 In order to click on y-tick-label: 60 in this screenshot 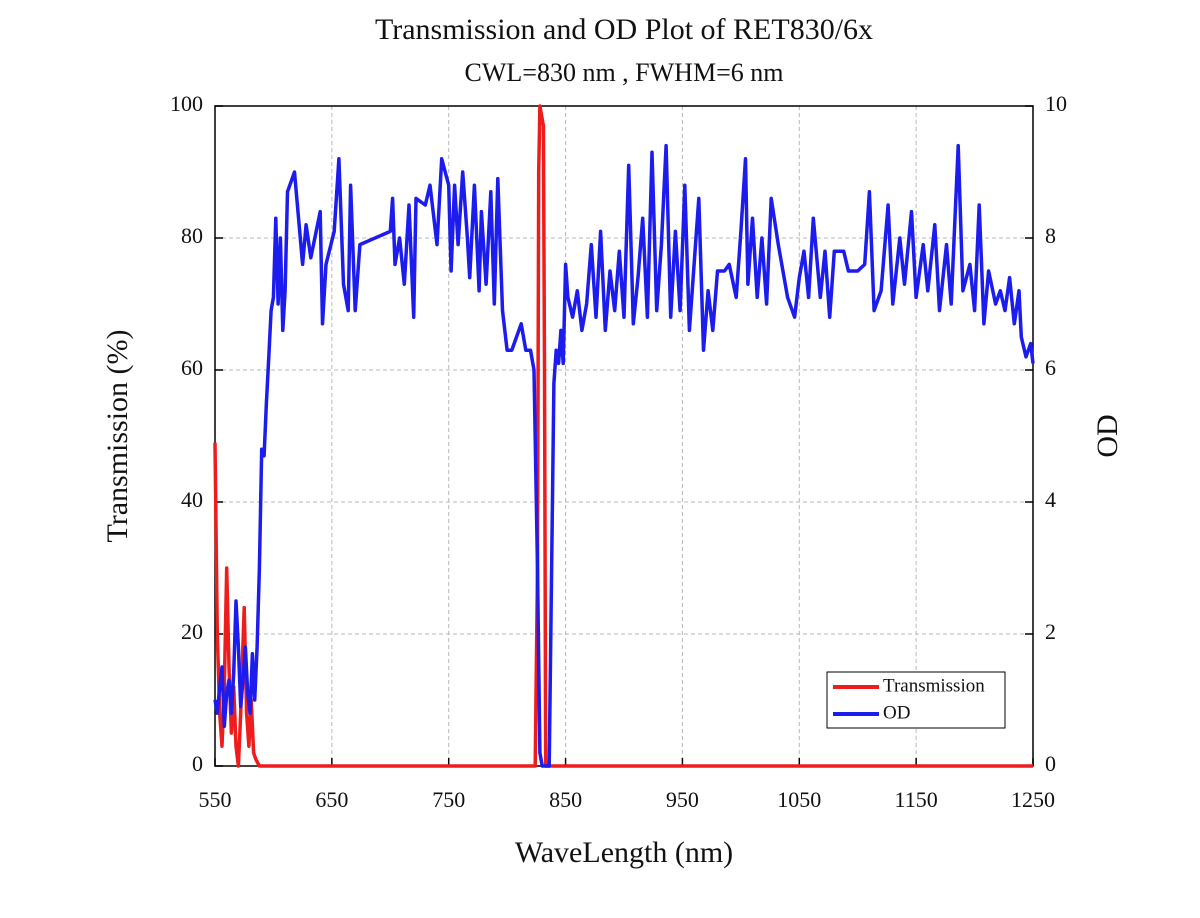, I will do `click(192, 367)`.